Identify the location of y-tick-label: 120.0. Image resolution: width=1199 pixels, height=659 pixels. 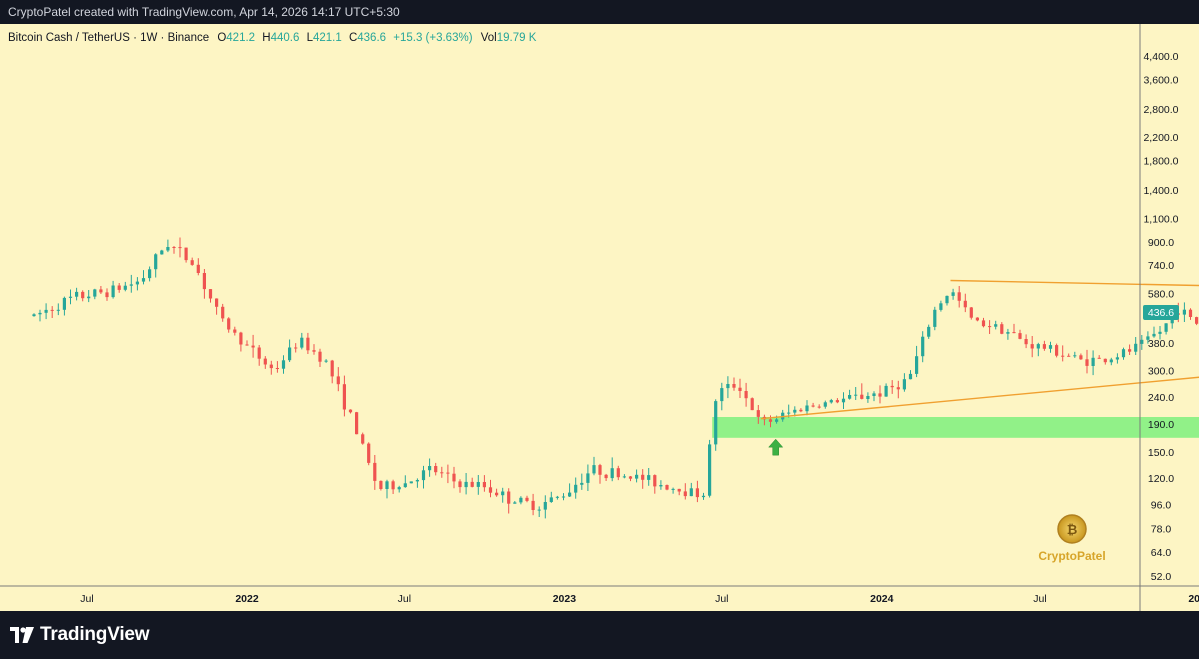
(1161, 479).